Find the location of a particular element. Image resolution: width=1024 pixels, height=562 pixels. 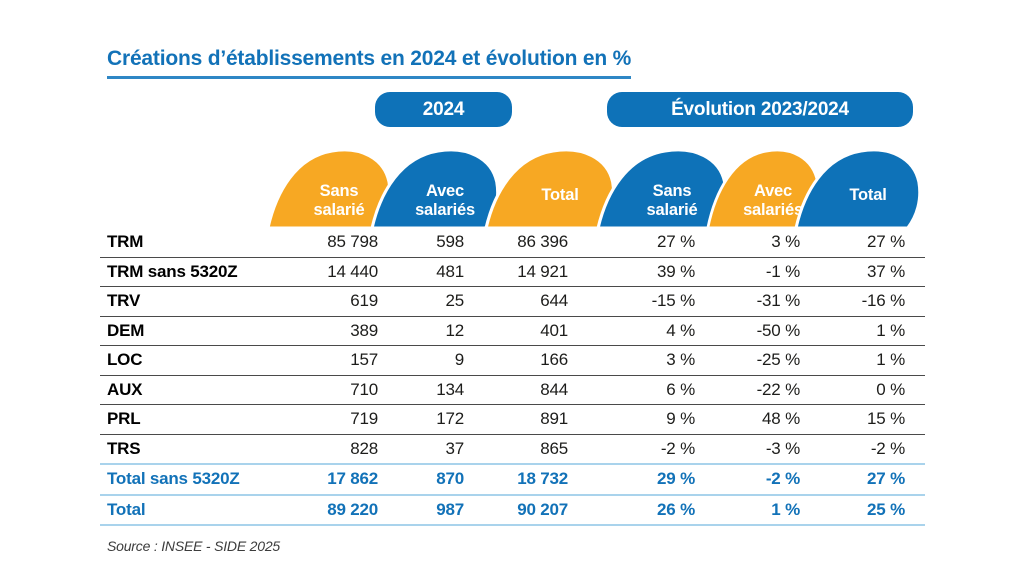

column-header-sans-salarie-2024: Sans salarié is located at coordinates (331, 188).